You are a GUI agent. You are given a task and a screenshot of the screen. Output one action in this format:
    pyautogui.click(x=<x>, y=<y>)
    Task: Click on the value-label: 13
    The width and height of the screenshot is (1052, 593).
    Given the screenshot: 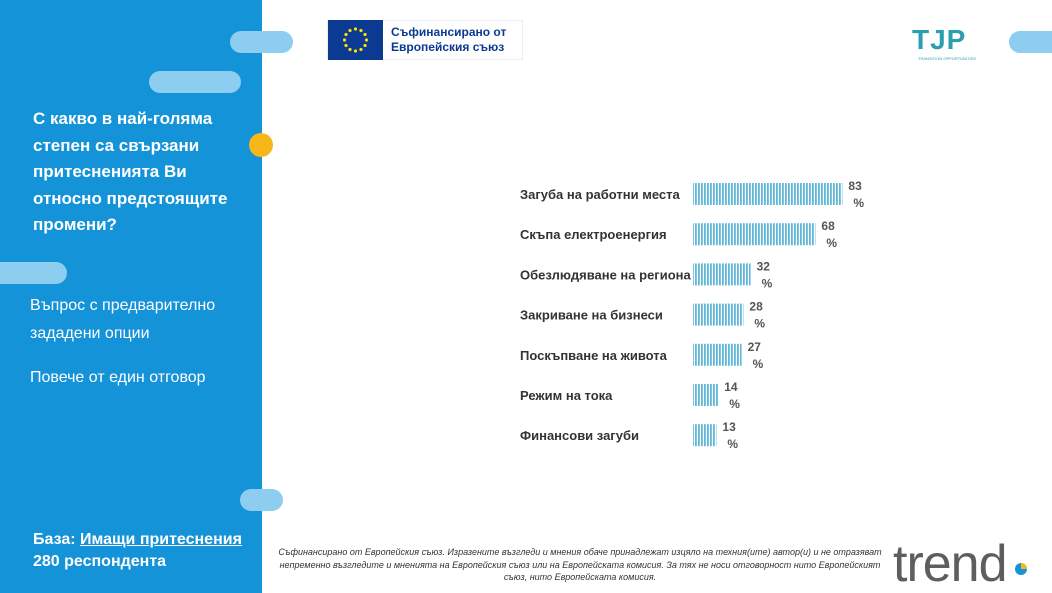 What is the action you would take?
    pyautogui.click(x=729, y=427)
    